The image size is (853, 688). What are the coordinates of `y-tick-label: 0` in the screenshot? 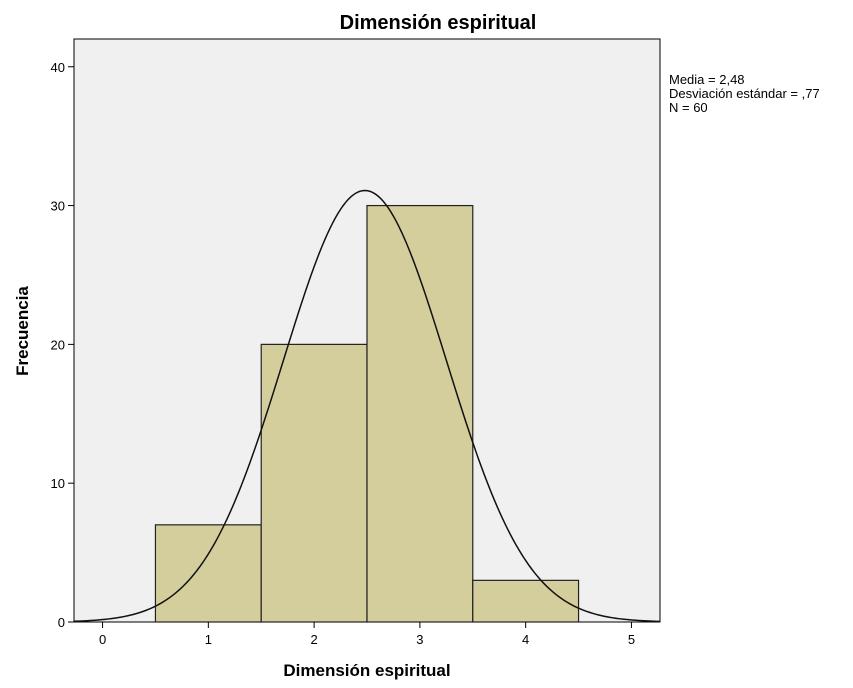 It's located at (61, 622).